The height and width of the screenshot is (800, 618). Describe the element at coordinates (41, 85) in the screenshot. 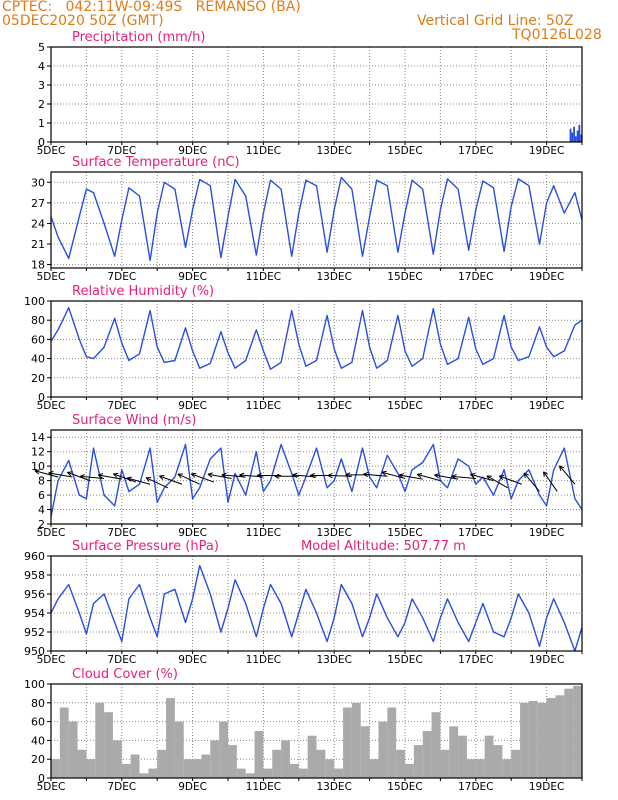

I see `y-tick-label: 3` at that location.